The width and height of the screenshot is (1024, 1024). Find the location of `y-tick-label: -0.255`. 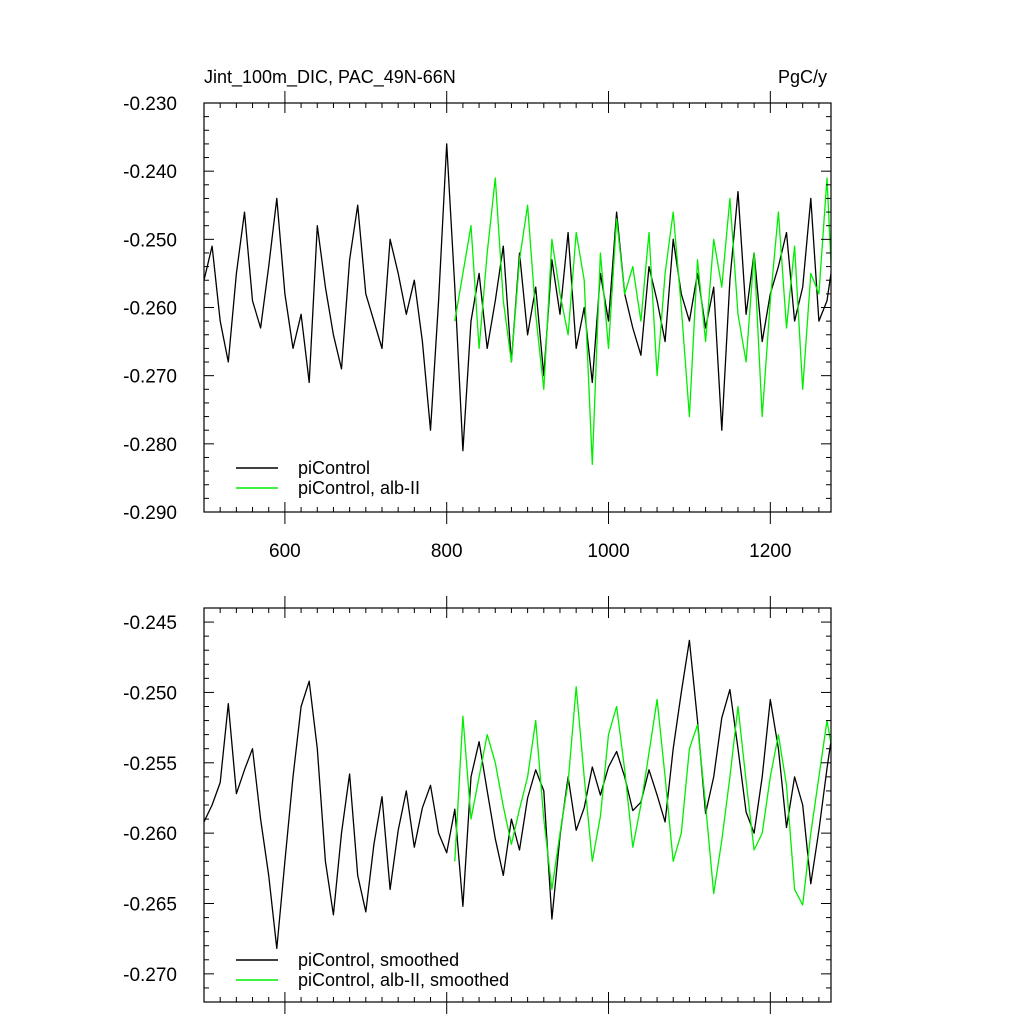

y-tick-label: -0.255 is located at coordinates (150, 764).